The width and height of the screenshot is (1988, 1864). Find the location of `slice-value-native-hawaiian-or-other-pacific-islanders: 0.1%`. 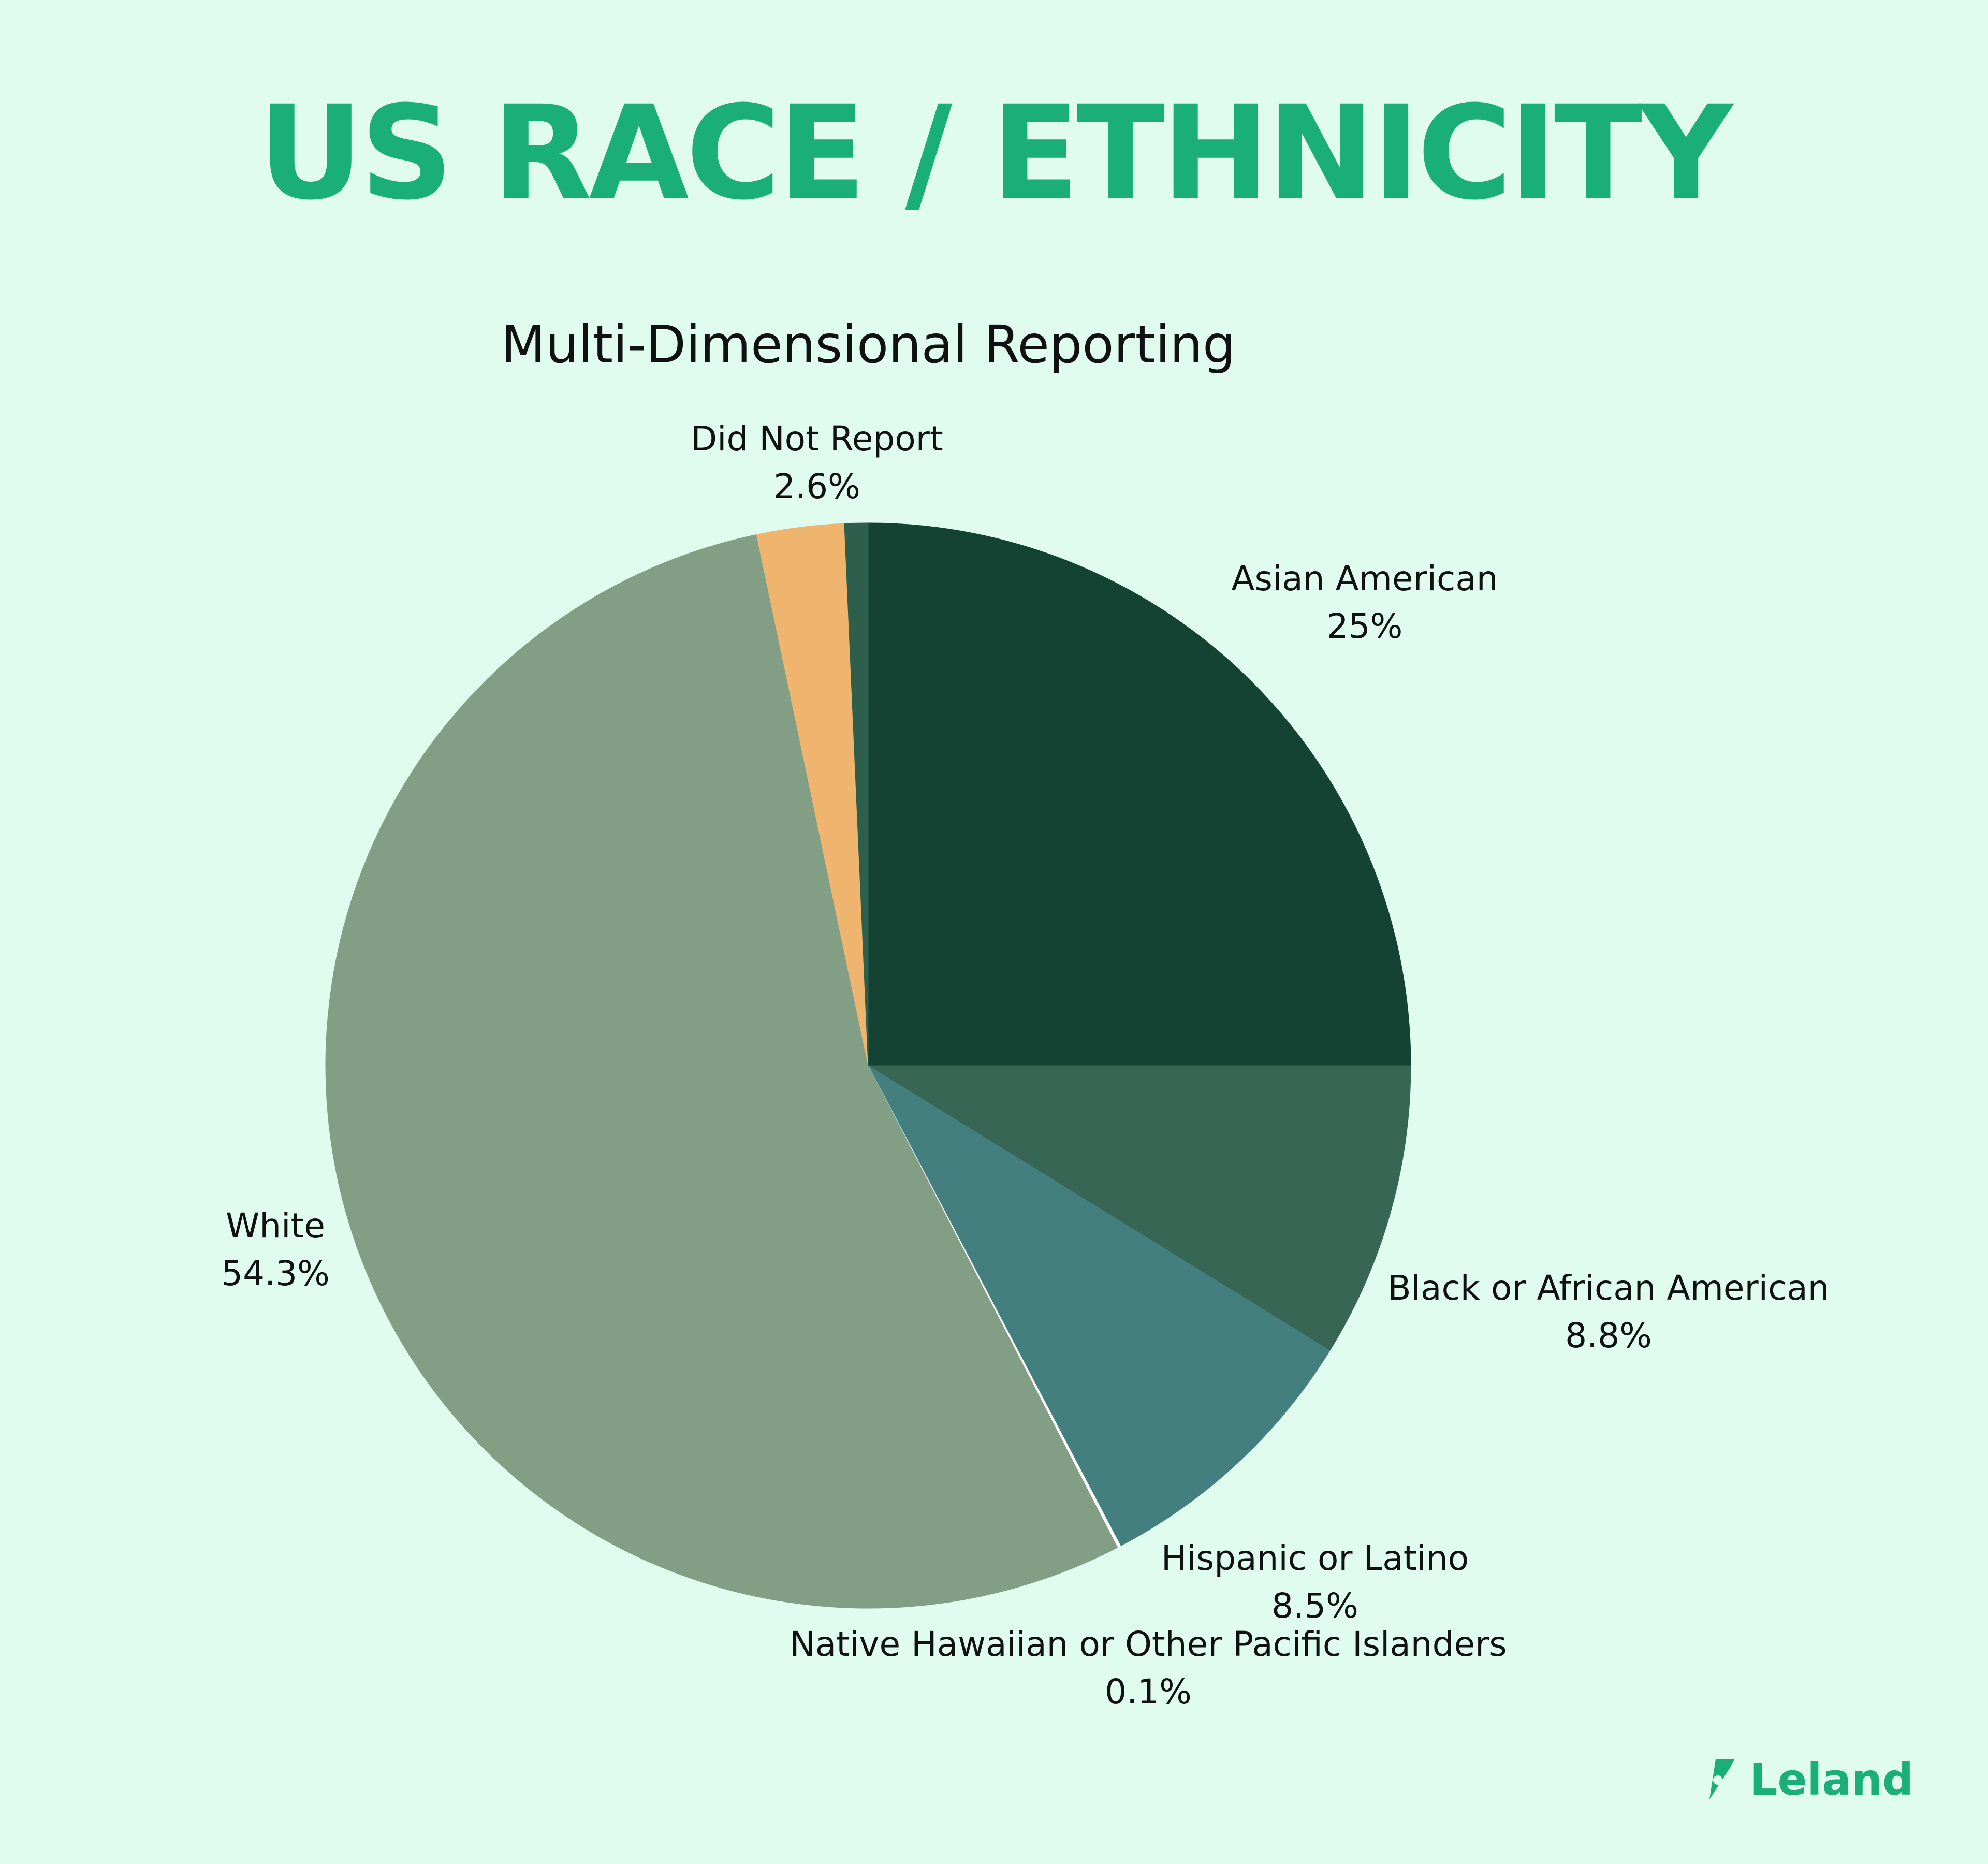

slice-value-native-hawaiian-or-other-pacific-islanders: 0.1% is located at coordinates (1148, 1692).